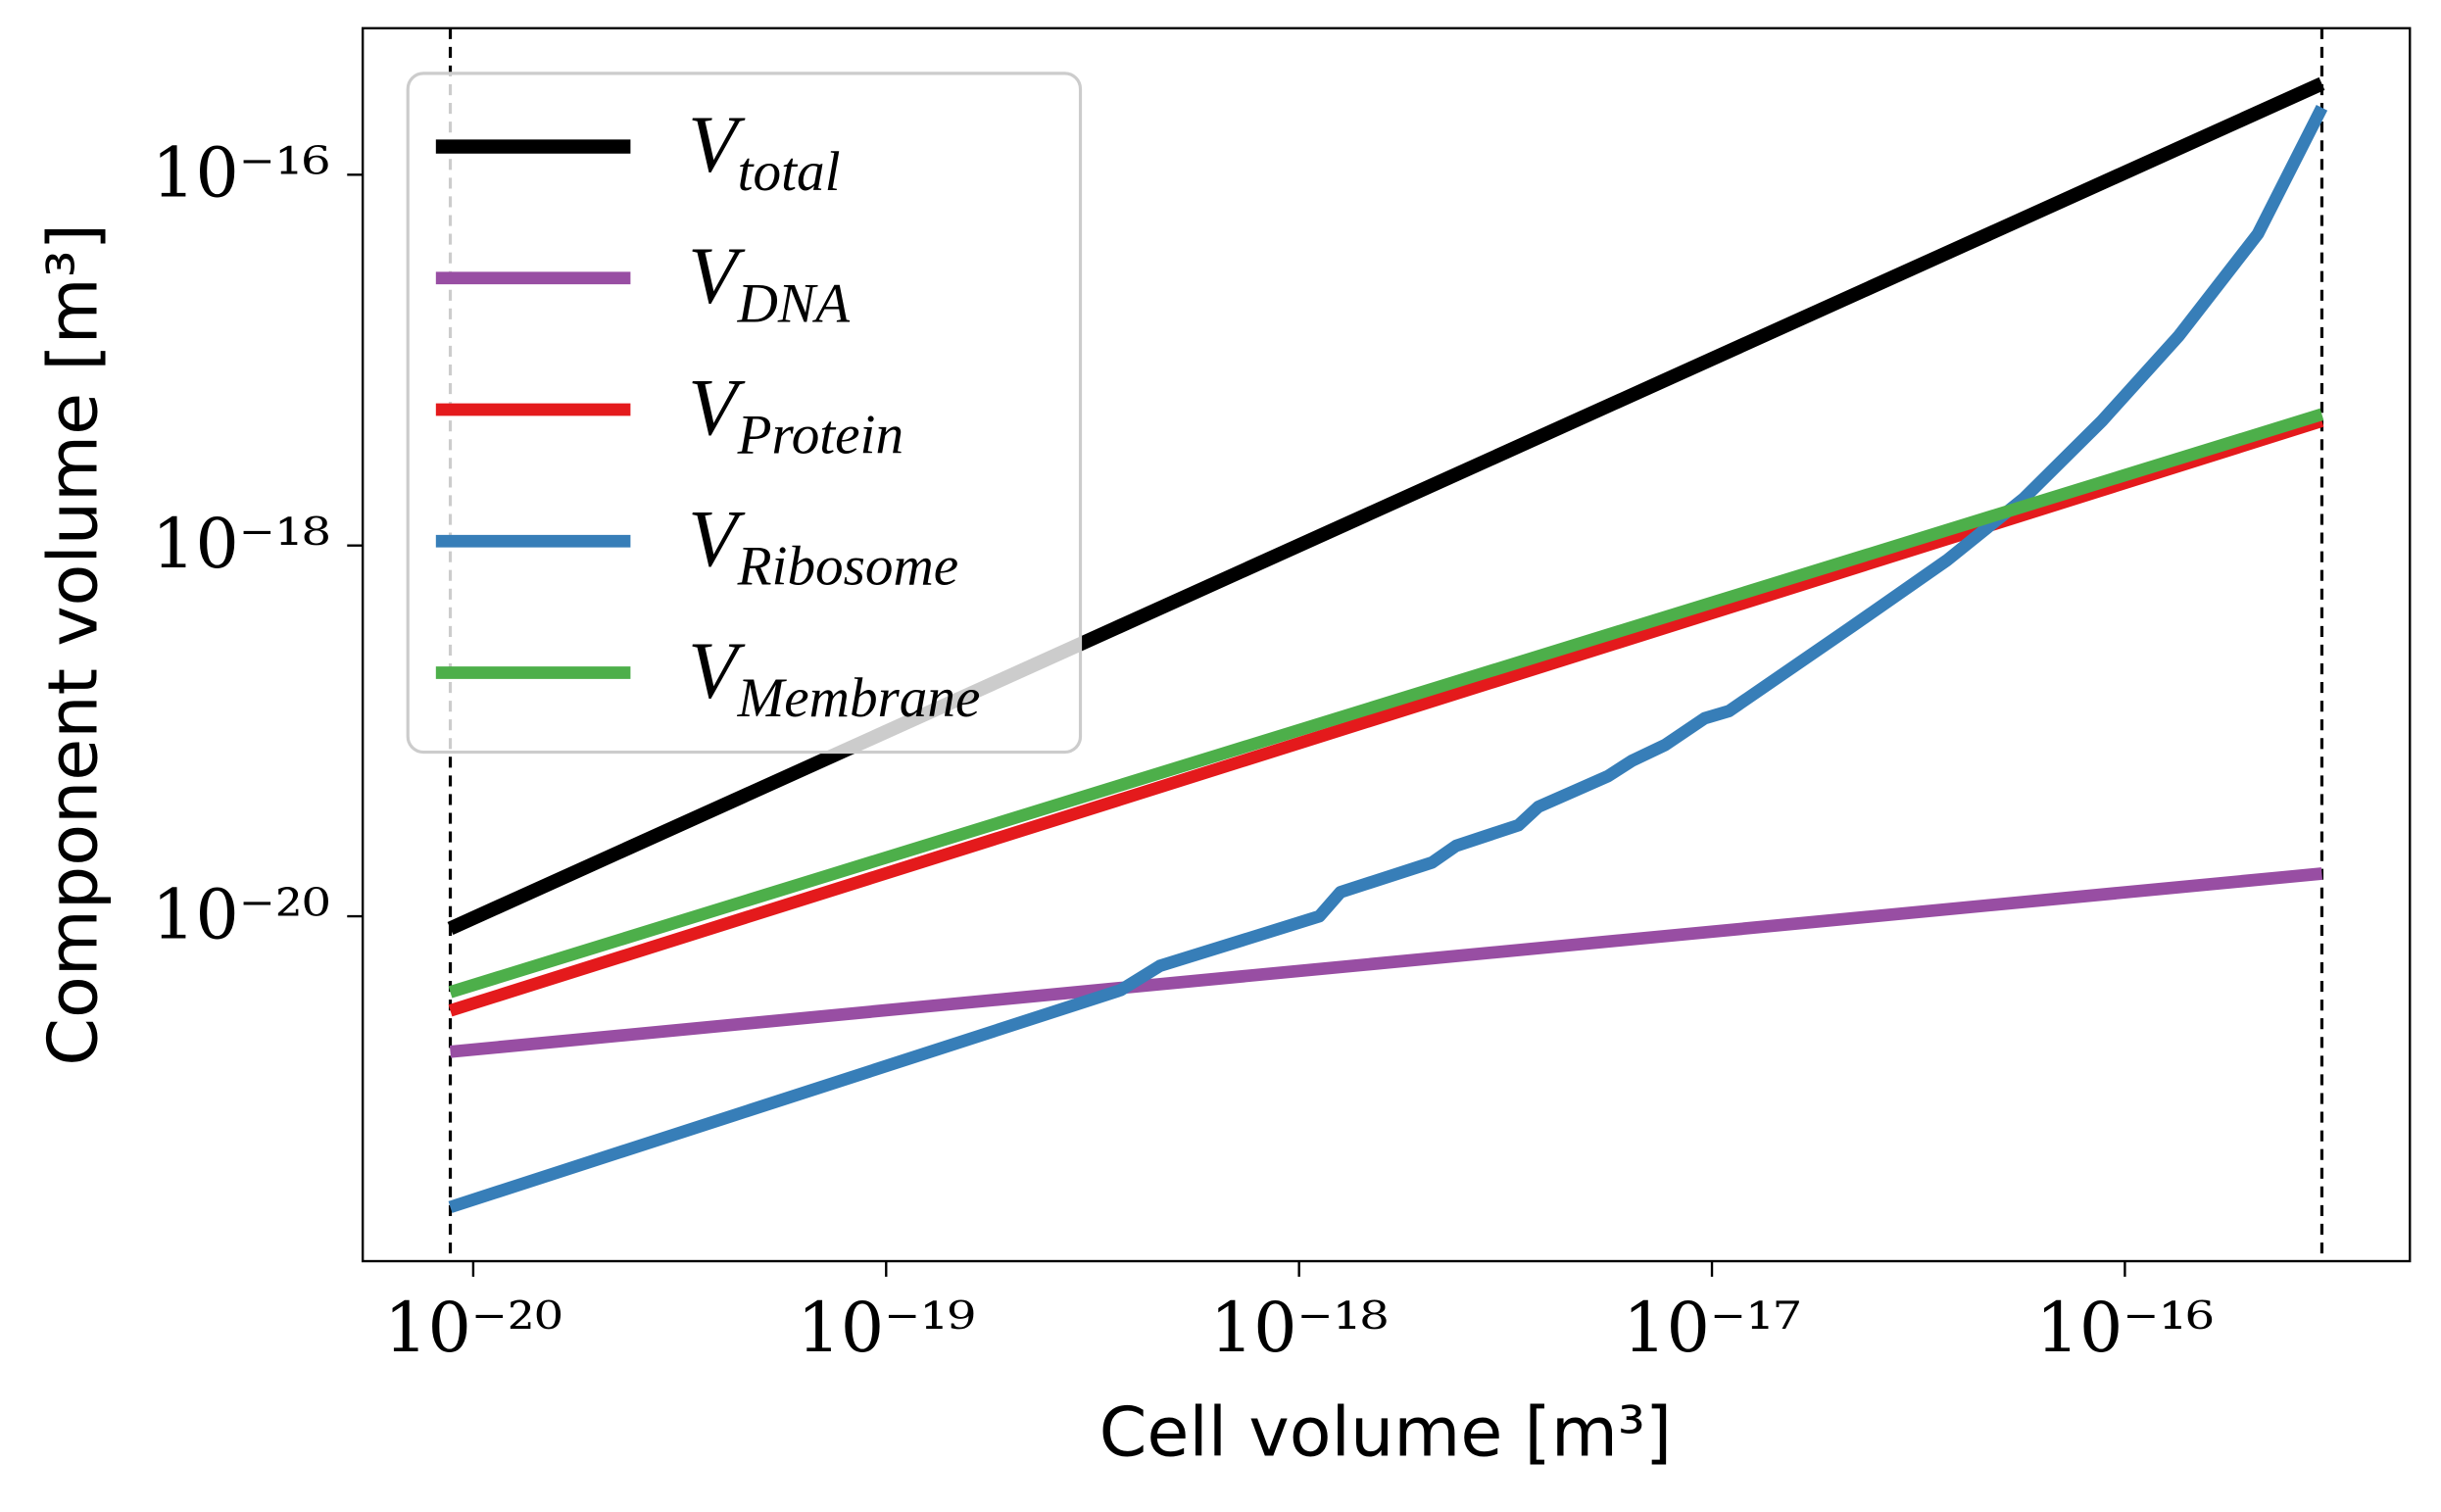  Describe the element at coordinates (241, 544) in the screenshot. I see `y-tick-label: 10⁻¹⁸` at that location.